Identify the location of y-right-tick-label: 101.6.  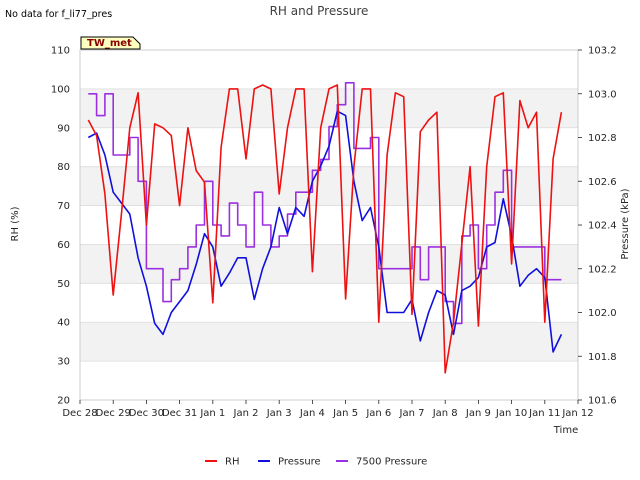
(602, 401).